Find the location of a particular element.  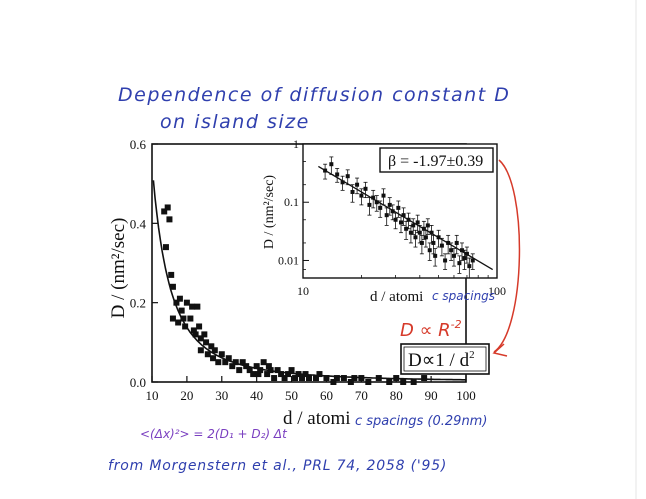

inset-x-axis-label: d / atomi is located at coordinates (396, 297).